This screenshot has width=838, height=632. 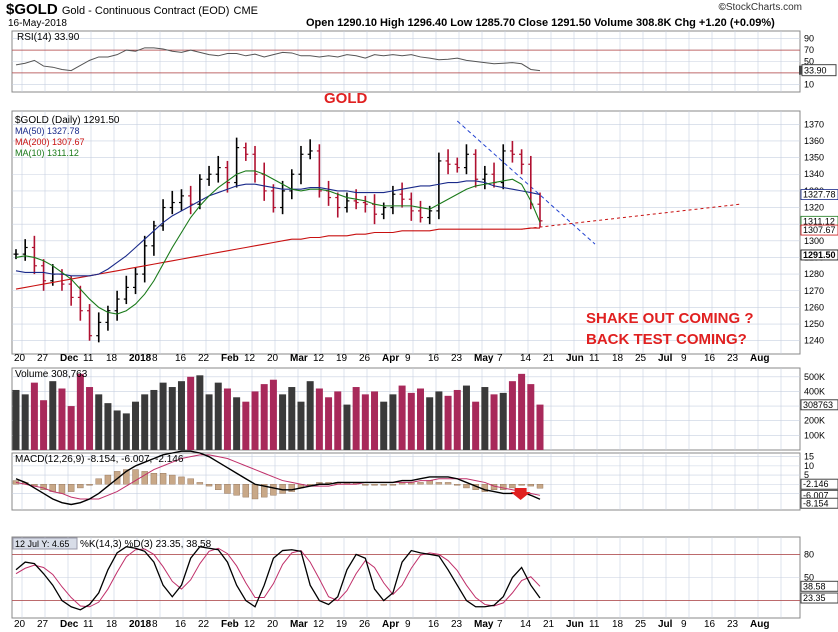 I want to click on sto-value-tag-text: 23.35, so click(x=814, y=598).